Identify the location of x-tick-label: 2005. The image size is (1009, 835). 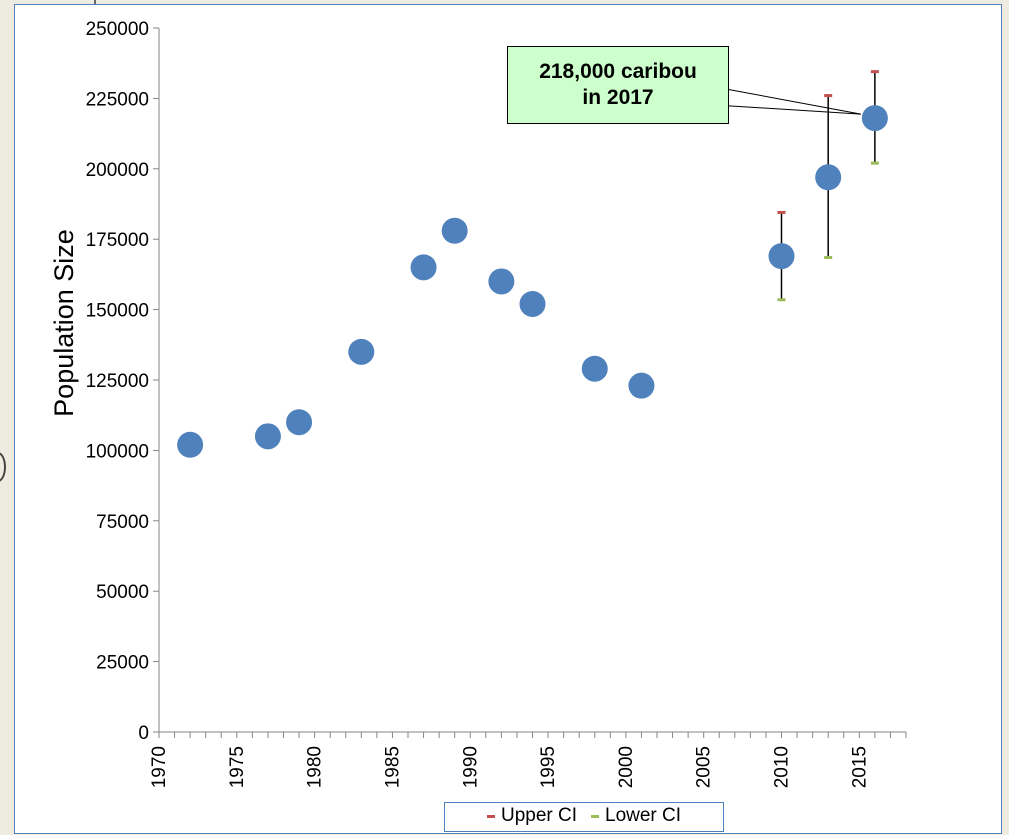
(704, 767).